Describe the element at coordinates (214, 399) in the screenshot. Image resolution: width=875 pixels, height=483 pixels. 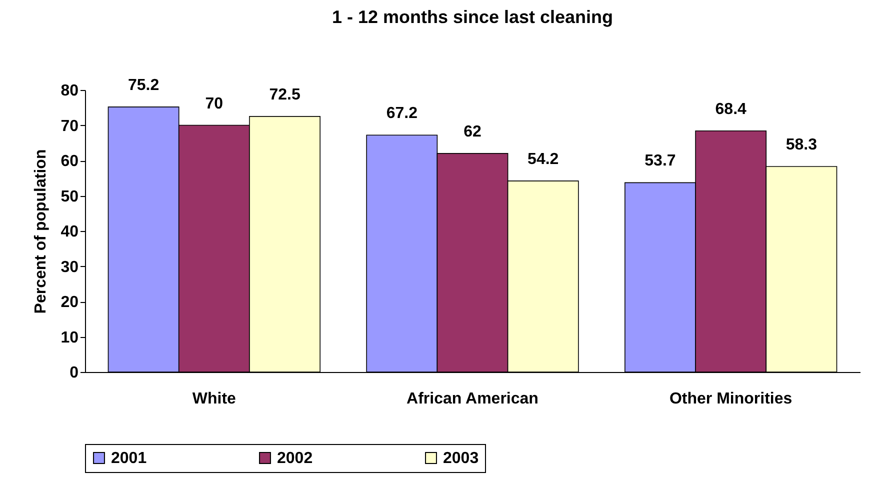
I see `x-tick-label: White` at that location.